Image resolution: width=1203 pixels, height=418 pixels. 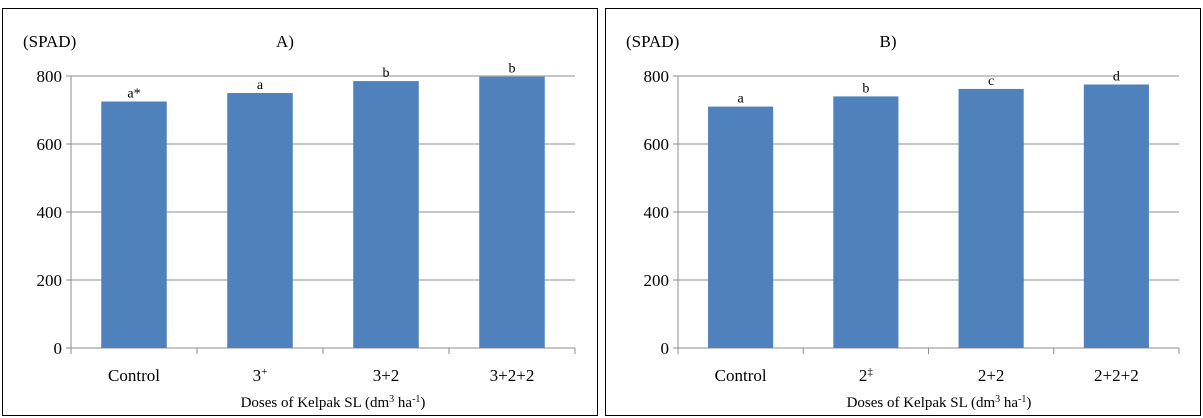 I want to click on x-tick-label: 2+2+2, so click(x=1116, y=375).